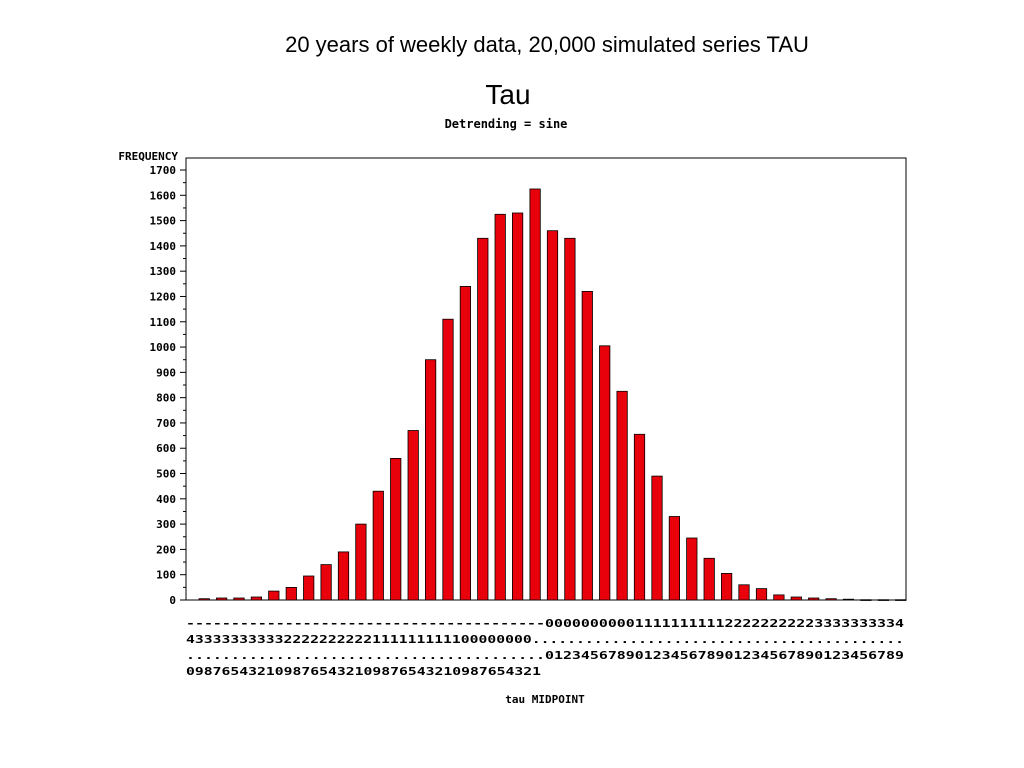  Describe the element at coordinates (163, 296) in the screenshot. I see `y-tick-label: 1200` at that location.